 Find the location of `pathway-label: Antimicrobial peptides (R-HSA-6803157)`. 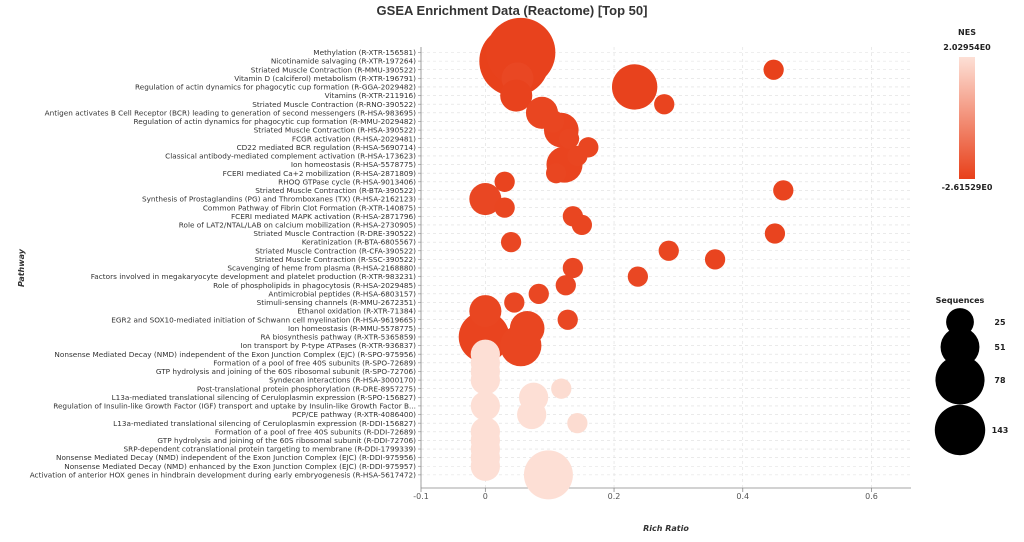

pathway-label: Antimicrobial peptides (R-HSA-6803157) is located at coordinates (342, 293).